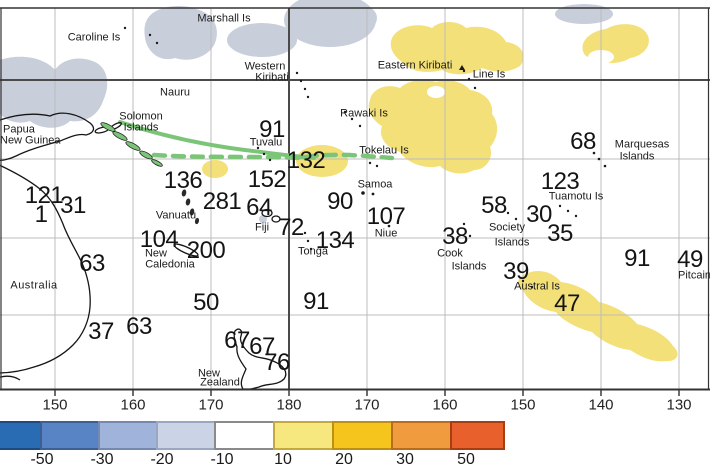 This screenshot has width=710, height=473. Describe the element at coordinates (364, 113) in the screenshot. I see `label-rawaki-is: Rawaki Is` at that location.